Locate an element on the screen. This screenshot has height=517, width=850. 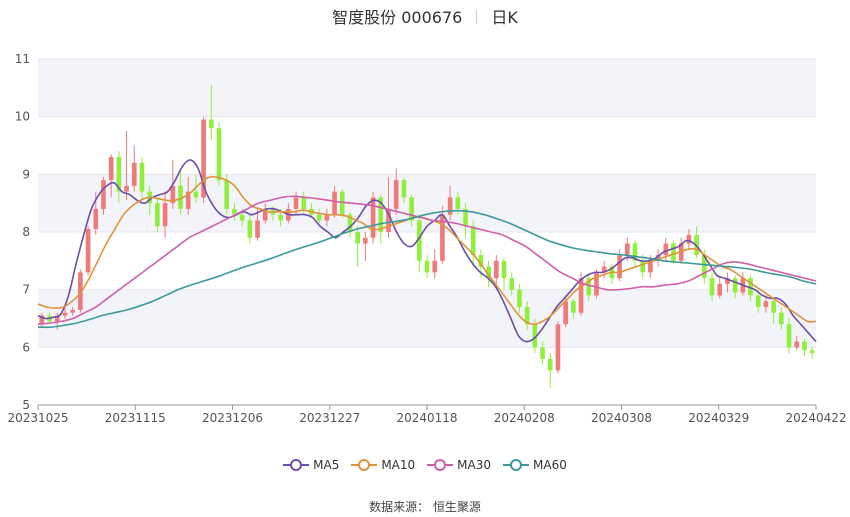
legend-item-ma10: MA10 is located at coordinates (383, 465).